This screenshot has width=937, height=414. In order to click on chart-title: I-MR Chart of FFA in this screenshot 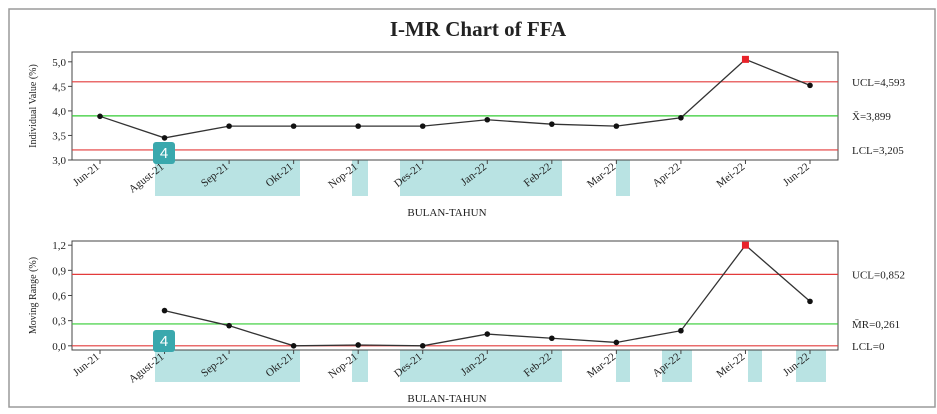, I will do `click(478, 29)`.